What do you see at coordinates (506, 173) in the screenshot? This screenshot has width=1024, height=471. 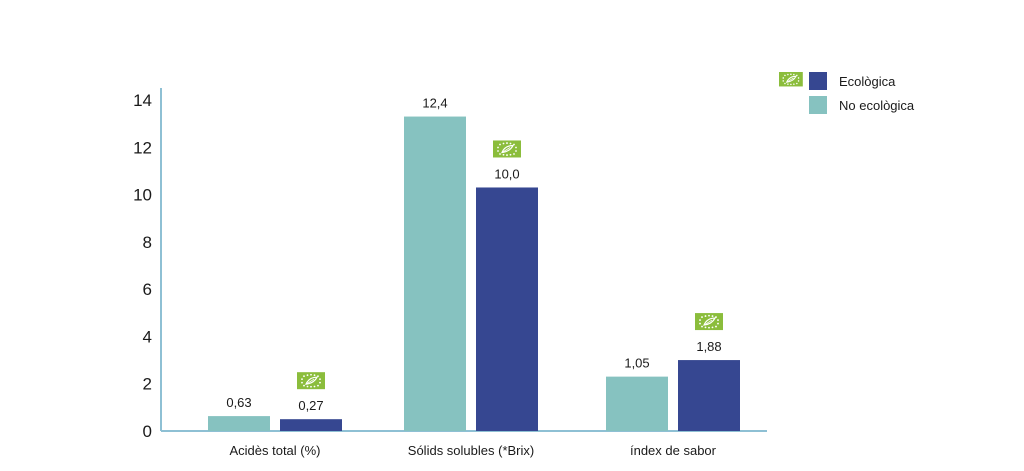 I see `data-label: 10,0` at bounding box center [506, 173].